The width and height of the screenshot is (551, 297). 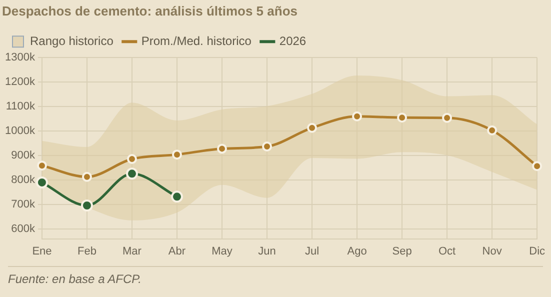 What do you see at coordinates (42, 251) in the screenshot?
I see `x-tick-label: Ene` at bounding box center [42, 251].